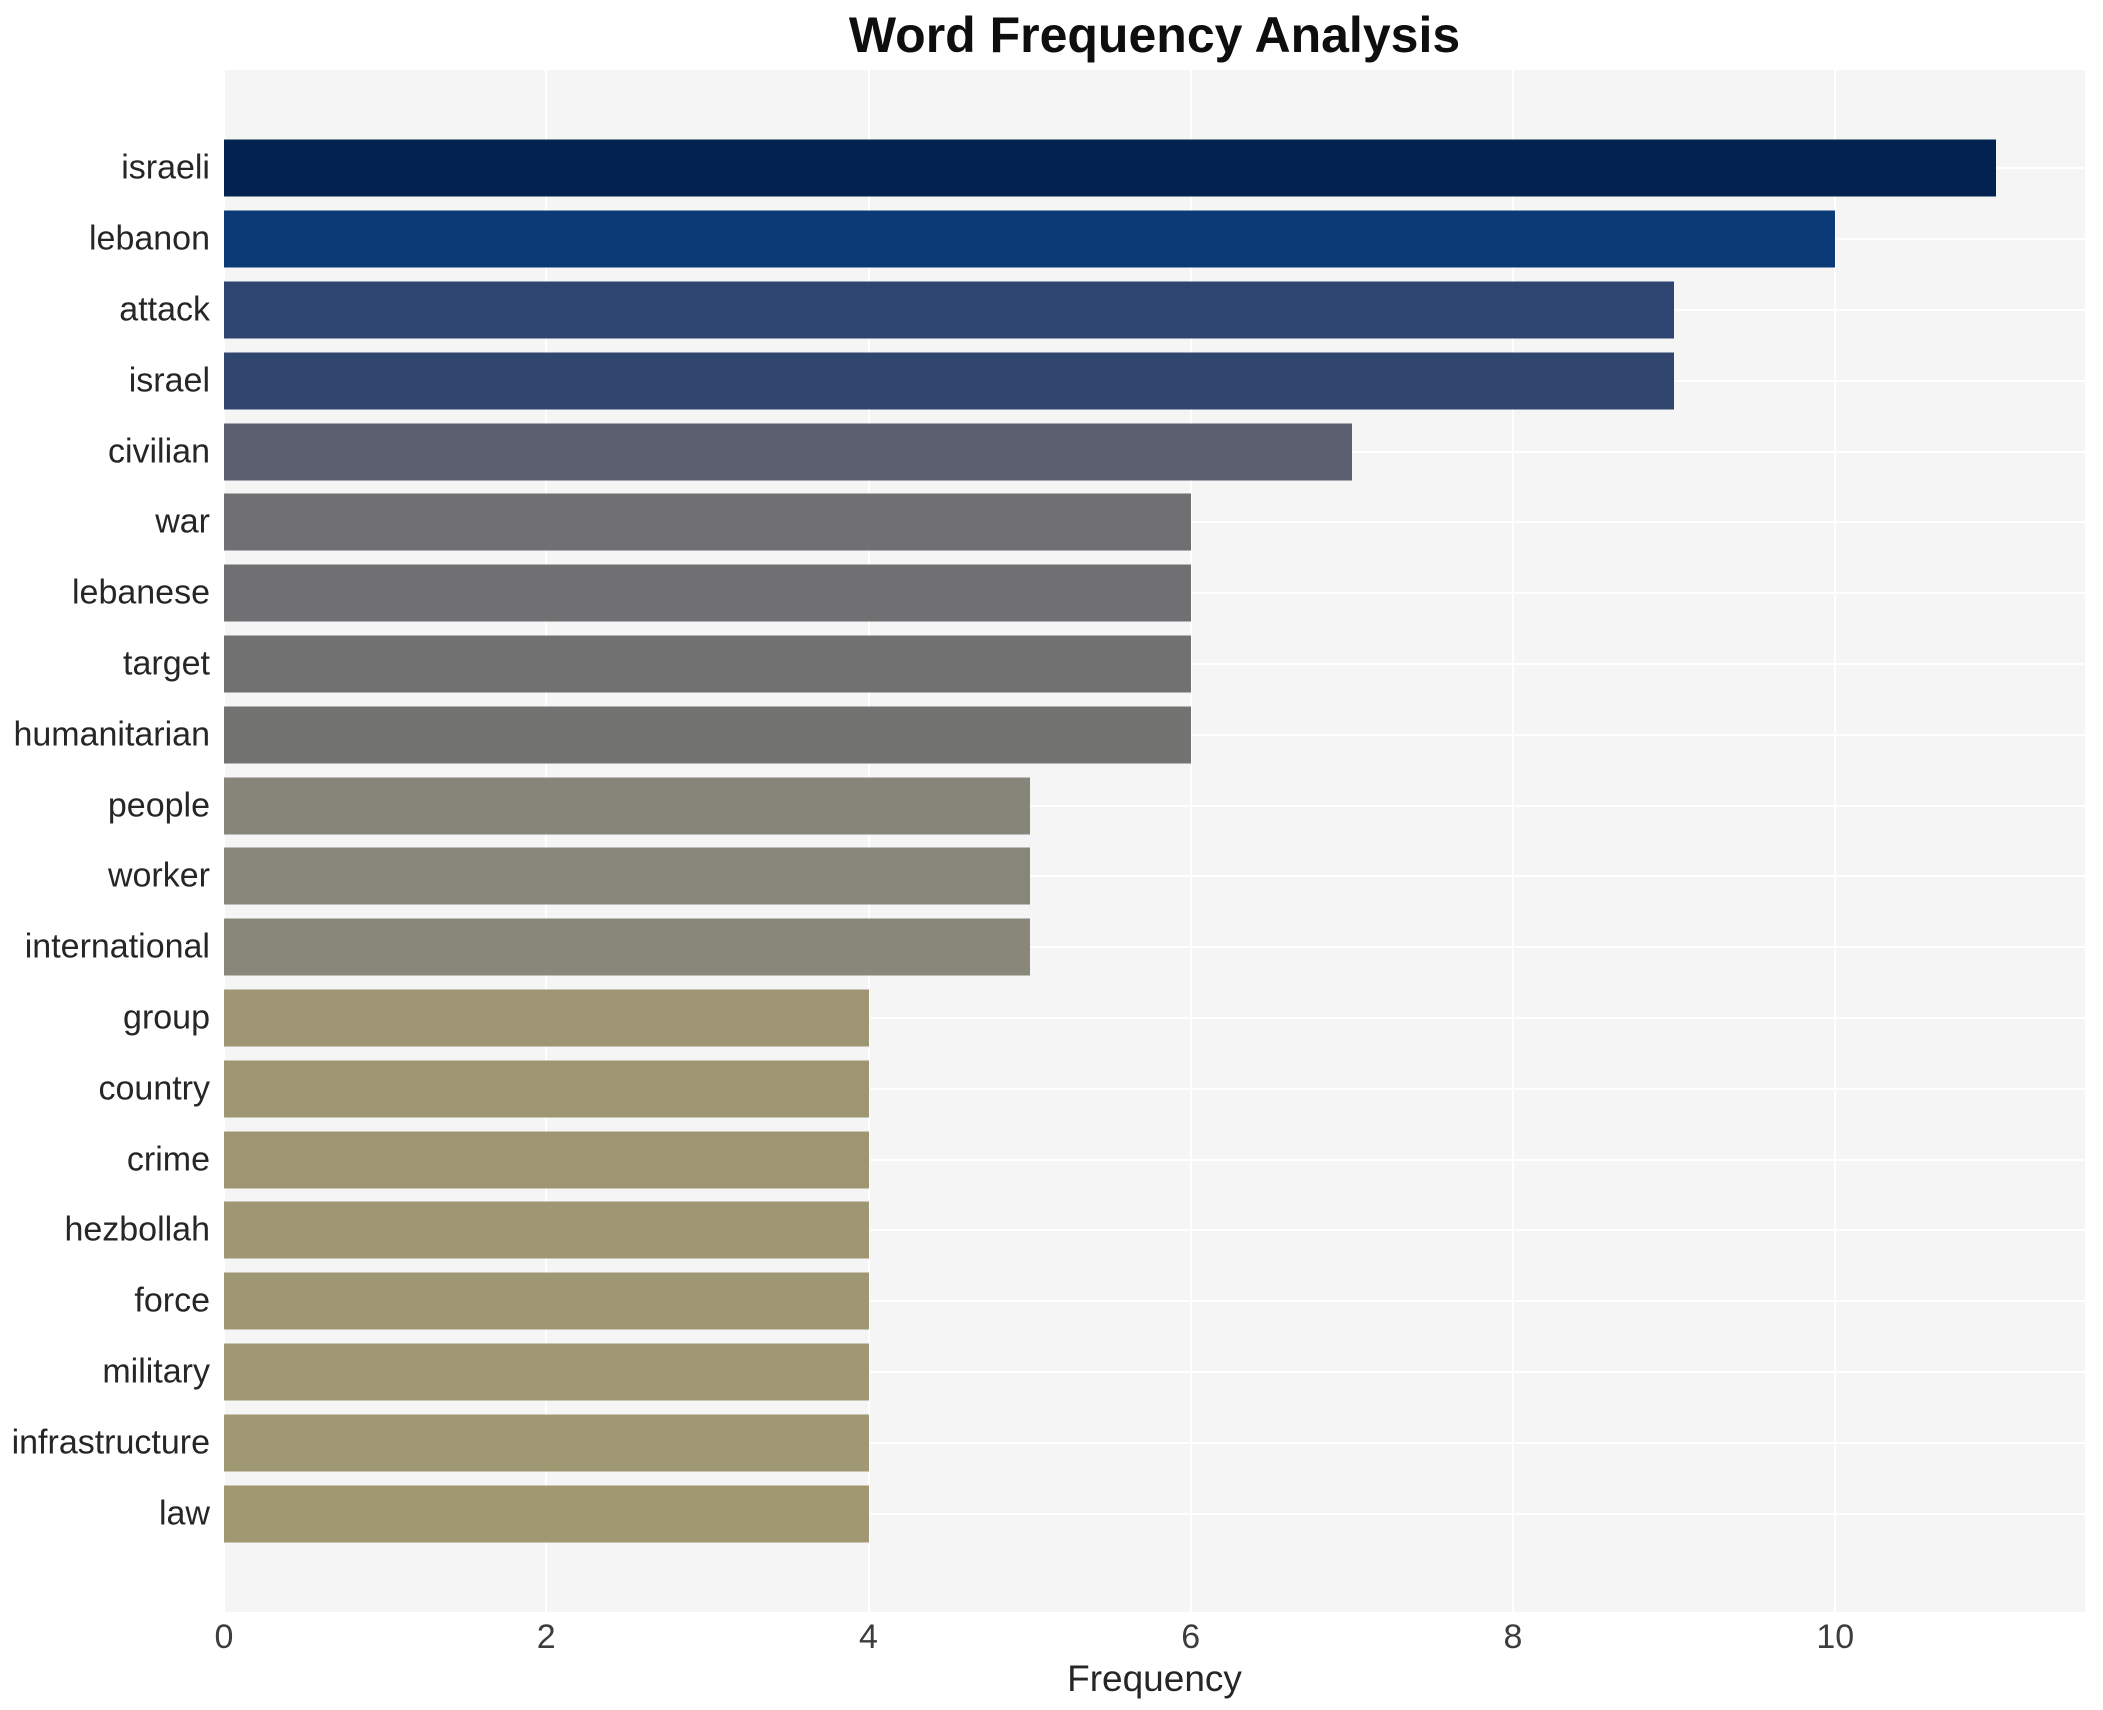 This screenshot has width=2103, height=1710. I want to click on category-label-international: international, so click(117, 946).